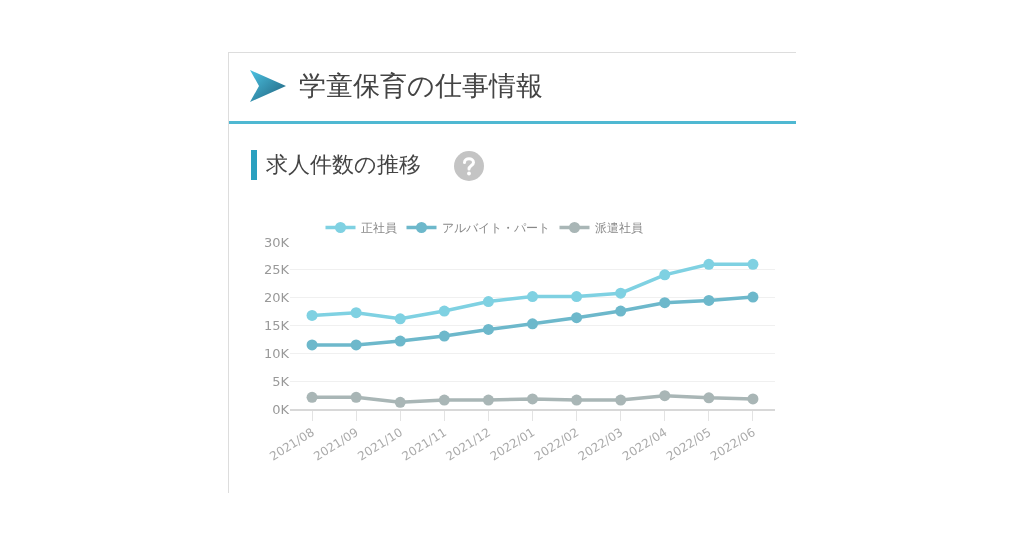  Describe the element at coordinates (276, 270) in the screenshot. I see `y-tick-label: 25K` at that location.